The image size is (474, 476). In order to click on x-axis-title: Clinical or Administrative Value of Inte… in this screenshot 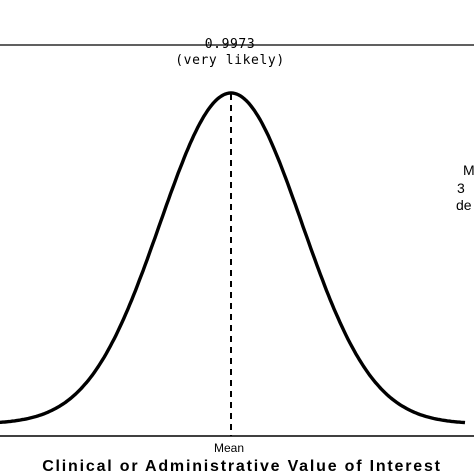, I will do `click(242, 466)`.